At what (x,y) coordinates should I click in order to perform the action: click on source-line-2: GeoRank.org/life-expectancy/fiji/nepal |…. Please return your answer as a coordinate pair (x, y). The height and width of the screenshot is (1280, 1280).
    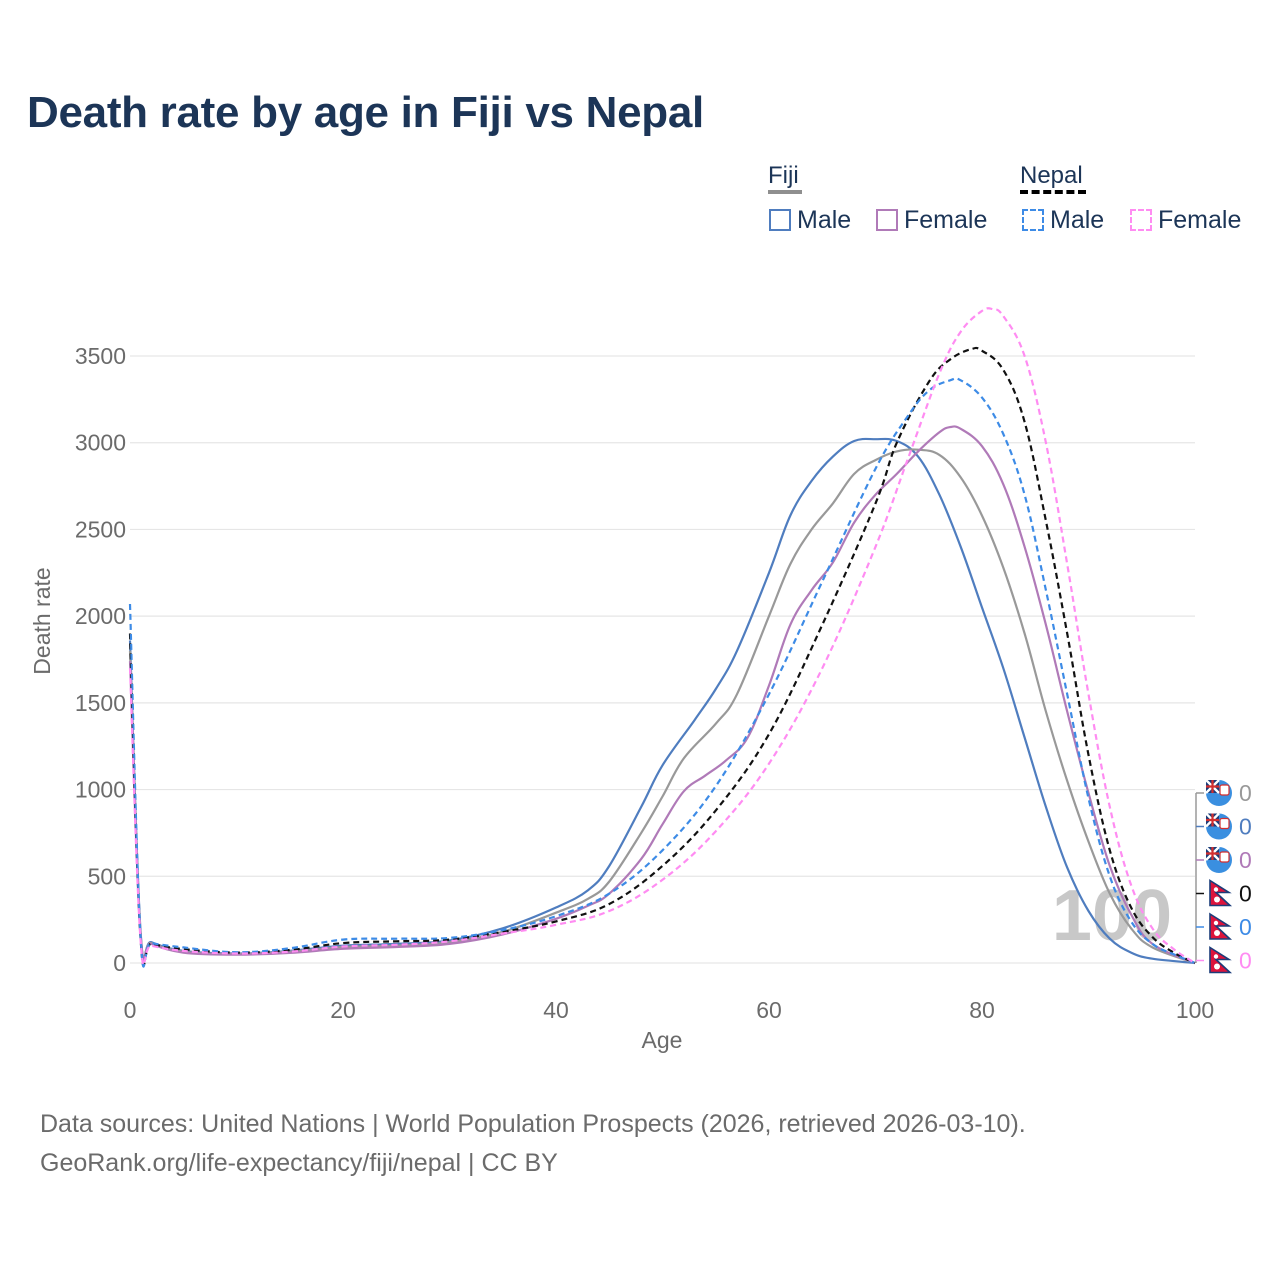
    Looking at the image, I should click on (299, 1163).